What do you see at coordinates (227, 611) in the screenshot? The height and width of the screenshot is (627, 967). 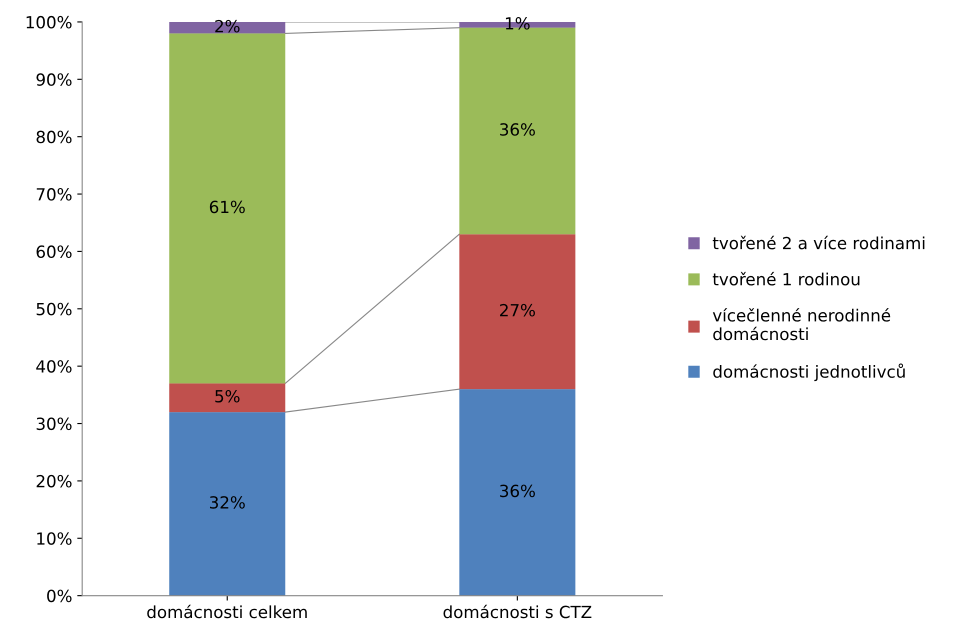 I see `x-tick-label: domácnosti celkem` at bounding box center [227, 611].